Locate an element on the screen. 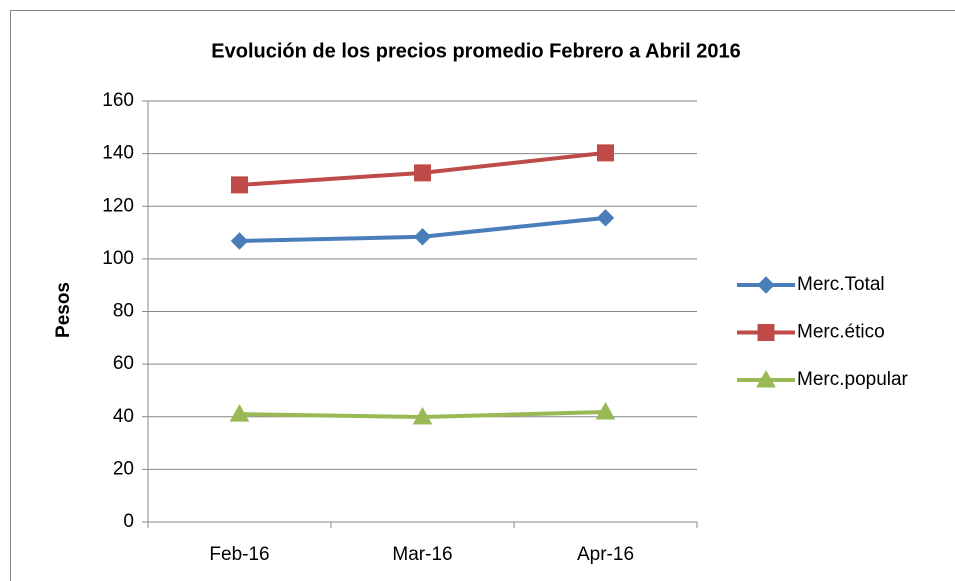 This screenshot has height=581, width=955. y-tick-label: 20 is located at coordinates (123, 468).